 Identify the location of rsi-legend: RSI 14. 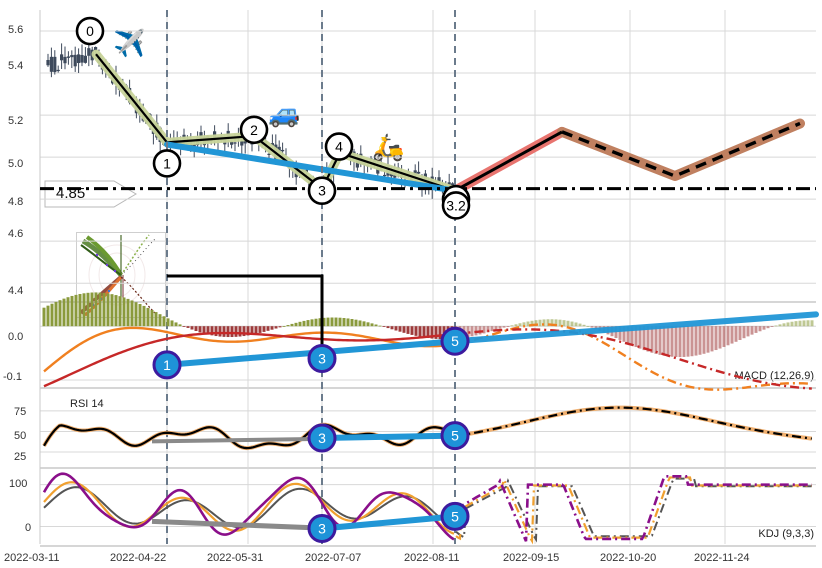
(87, 404).